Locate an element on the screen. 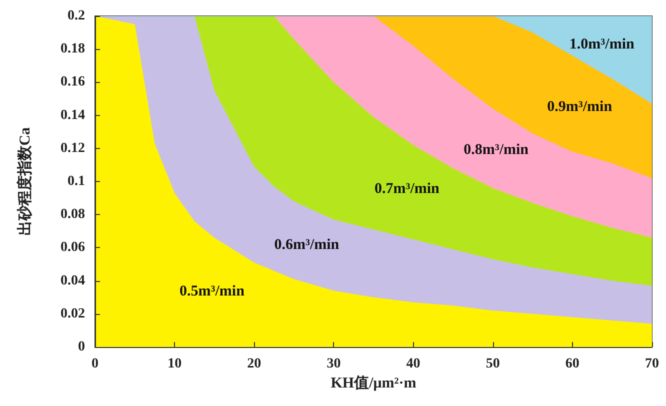 The width and height of the screenshot is (666, 406). x-axis-title: KH值/μm²·m is located at coordinates (373, 383).